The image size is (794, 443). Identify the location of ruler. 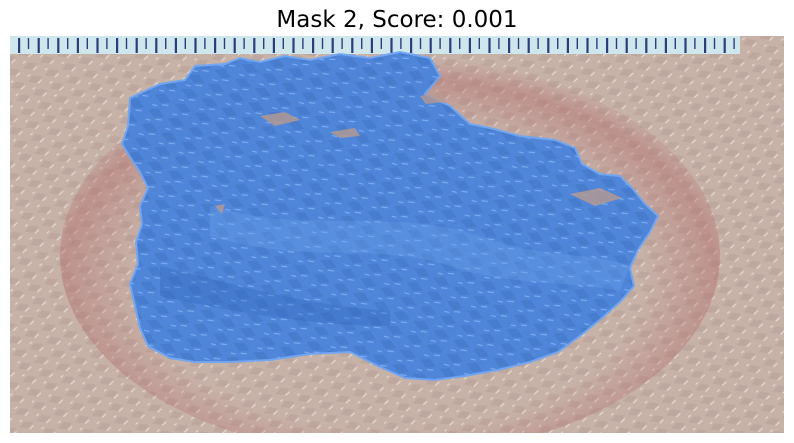
(375, 45).